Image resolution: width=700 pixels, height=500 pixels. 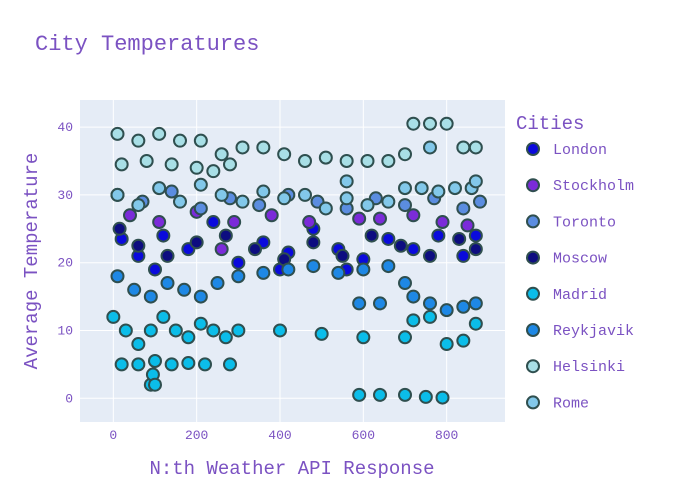 What do you see at coordinates (566, 150) in the screenshot?
I see `legend-item-london: London` at bounding box center [566, 150].